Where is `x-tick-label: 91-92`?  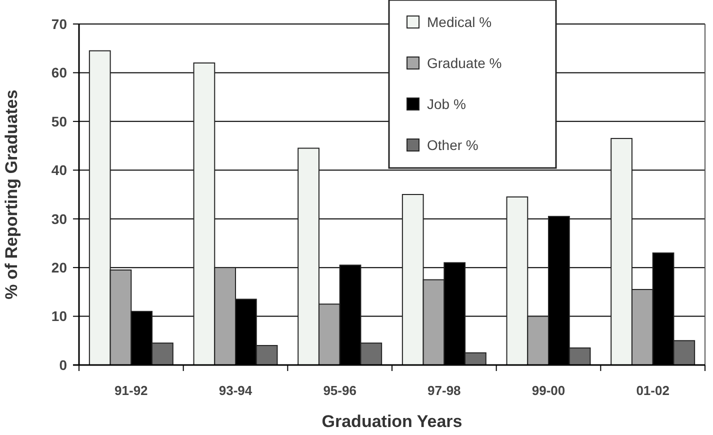
x-tick-label: 91-92 is located at coordinates (131, 390).